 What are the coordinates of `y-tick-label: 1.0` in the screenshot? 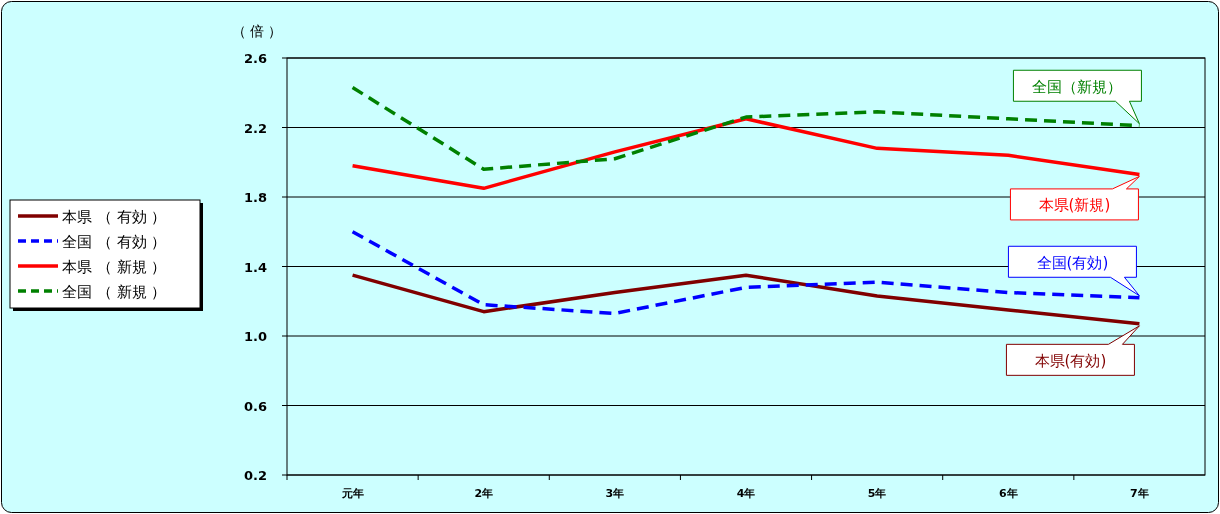 It's located at (255, 336).